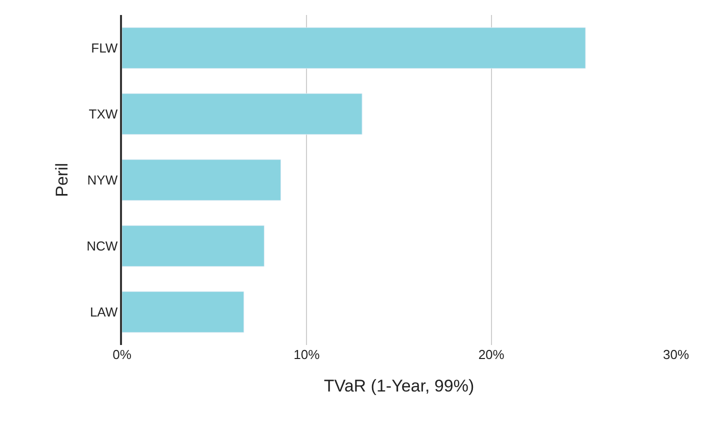 The image size is (706, 443). What do you see at coordinates (122, 354) in the screenshot?
I see `x-tick-label: 0%` at bounding box center [122, 354].